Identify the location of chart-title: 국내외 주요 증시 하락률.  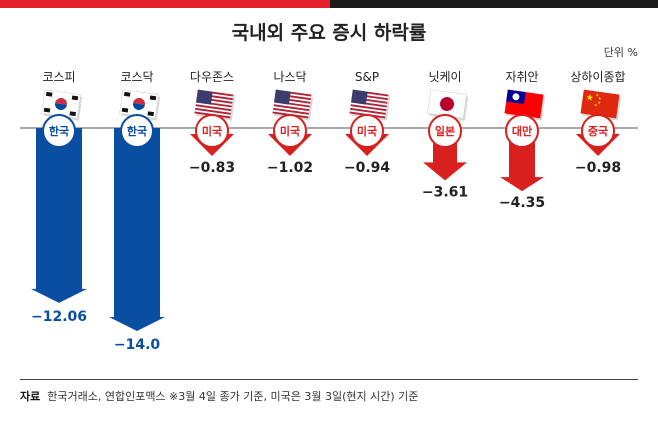
(329, 33).